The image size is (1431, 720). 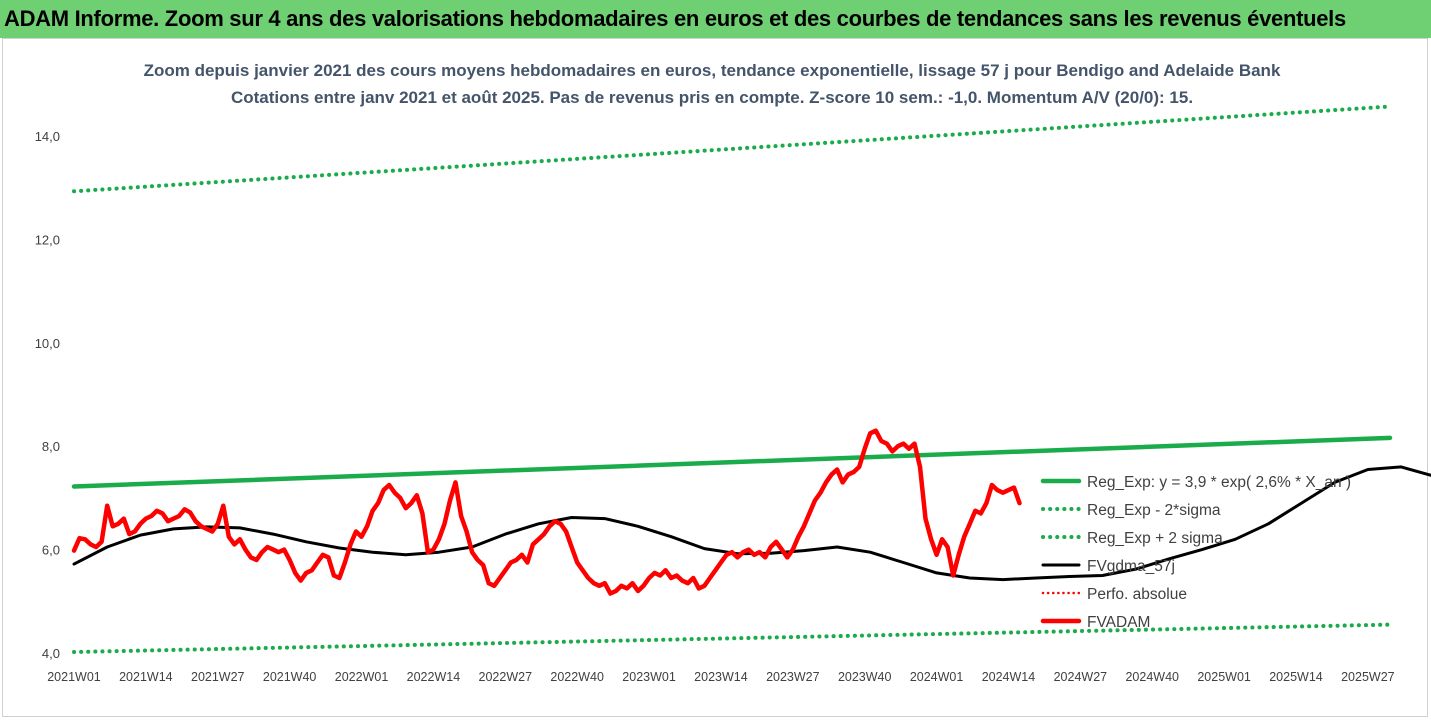 I want to click on x-tick-label: 2025W27, so click(x=1368, y=677).